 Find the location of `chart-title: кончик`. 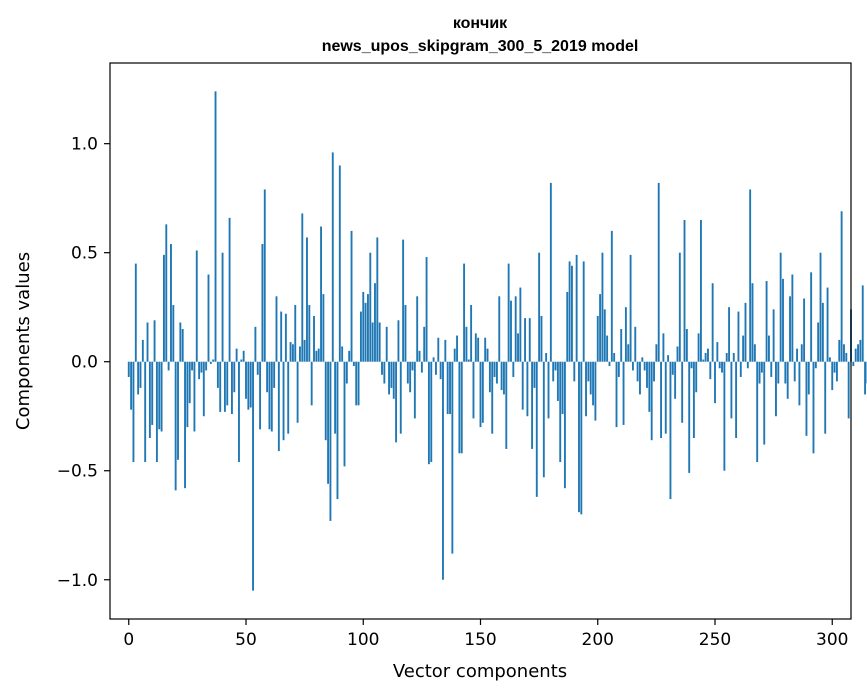

chart-title: кончик is located at coordinates (480, 23).